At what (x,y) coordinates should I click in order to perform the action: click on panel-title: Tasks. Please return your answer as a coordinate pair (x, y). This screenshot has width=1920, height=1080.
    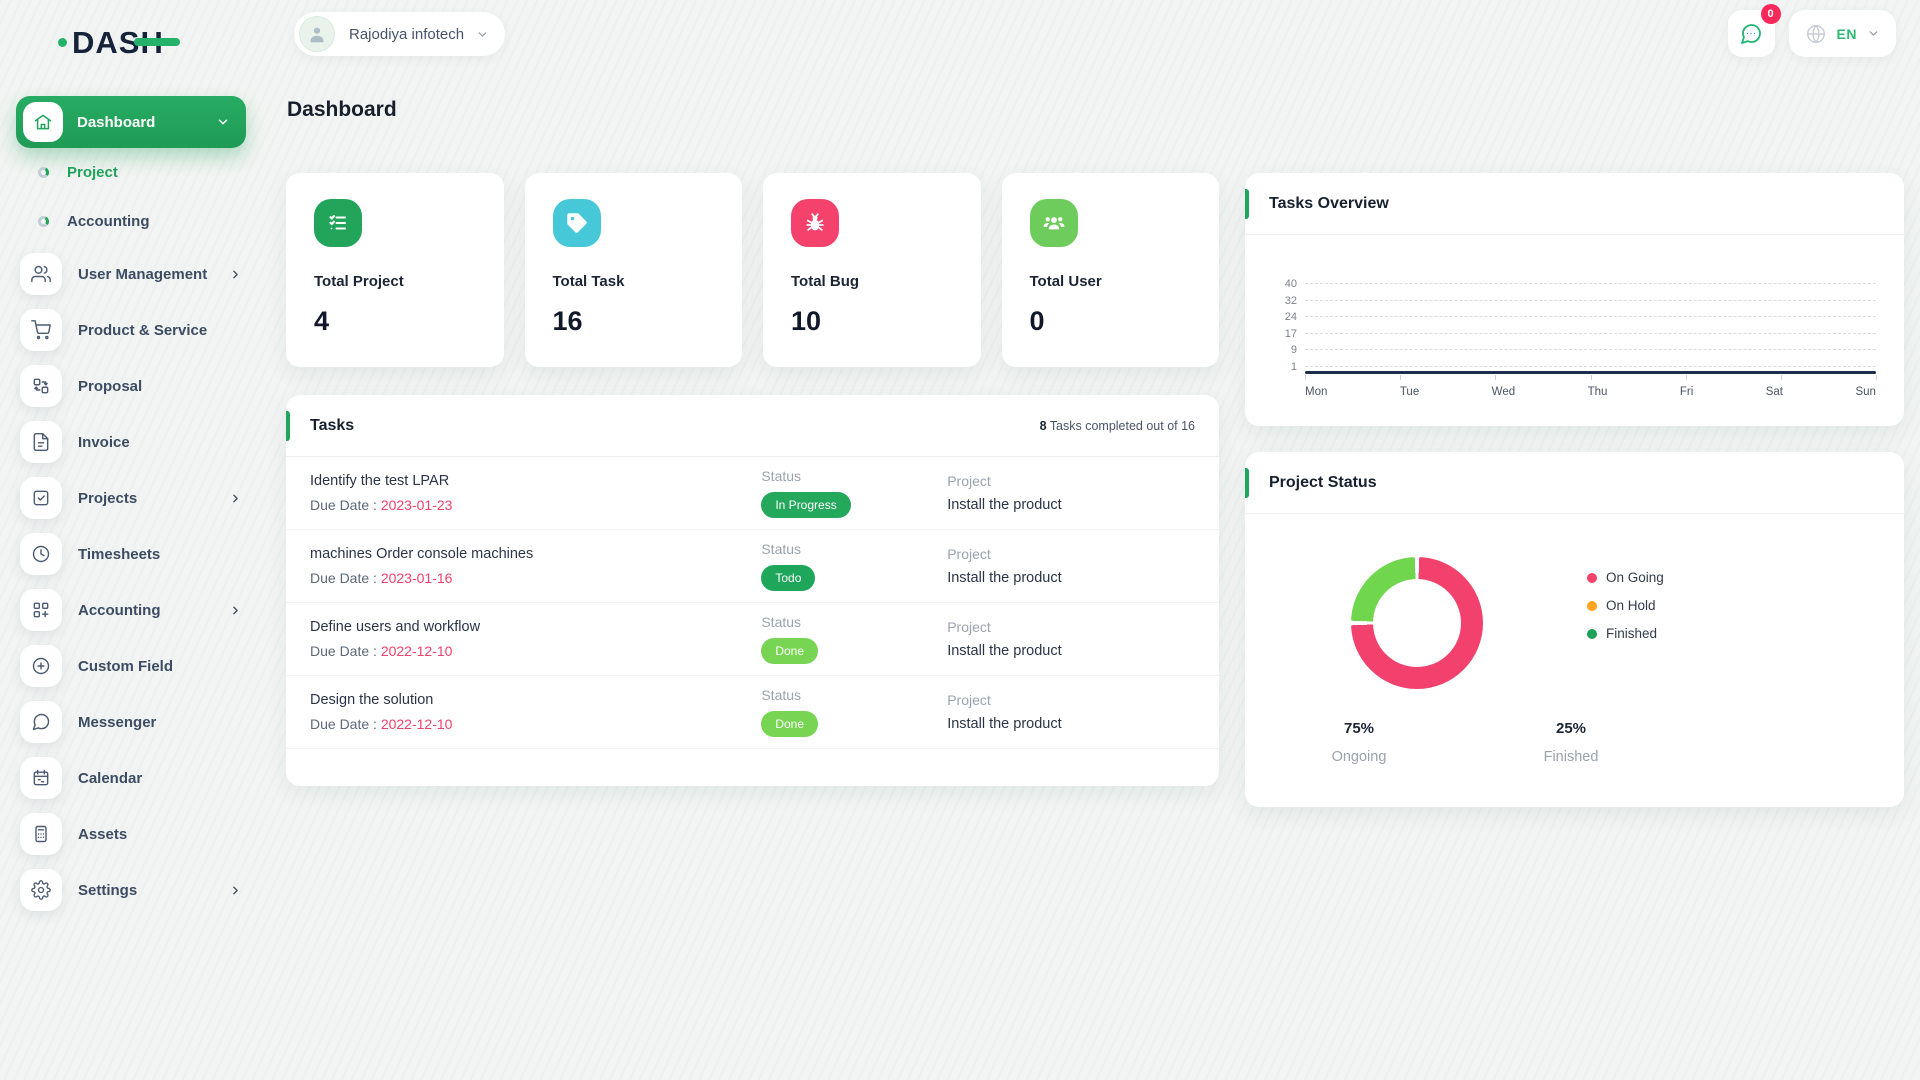
    Looking at the image, I should click on (332, 425).